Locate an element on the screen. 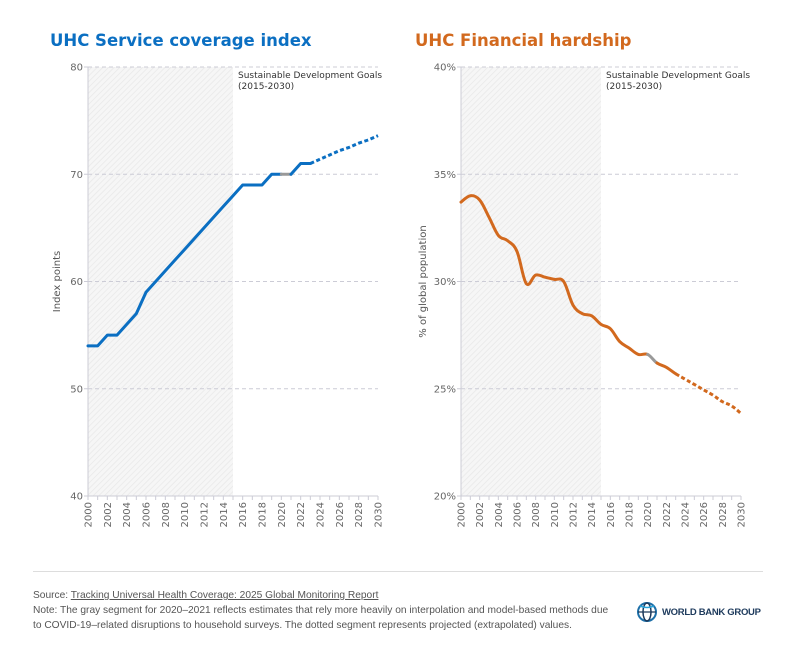 The height and width of the screenshot is (670, 802). world-bank-logo: WORLD BANK GROUP is located at coordinates (698, 612).